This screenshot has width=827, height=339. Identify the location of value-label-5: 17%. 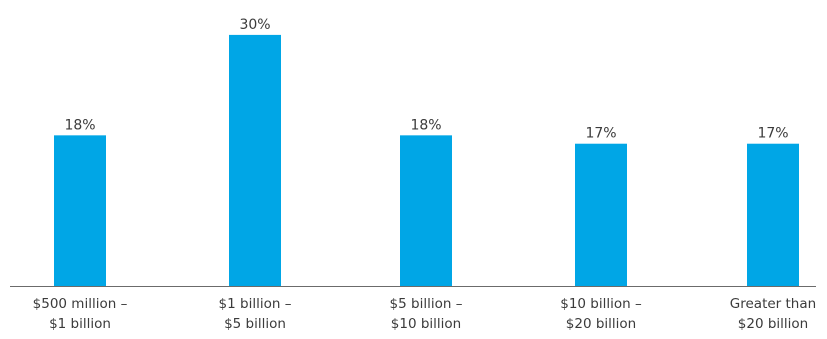
(772, 134).